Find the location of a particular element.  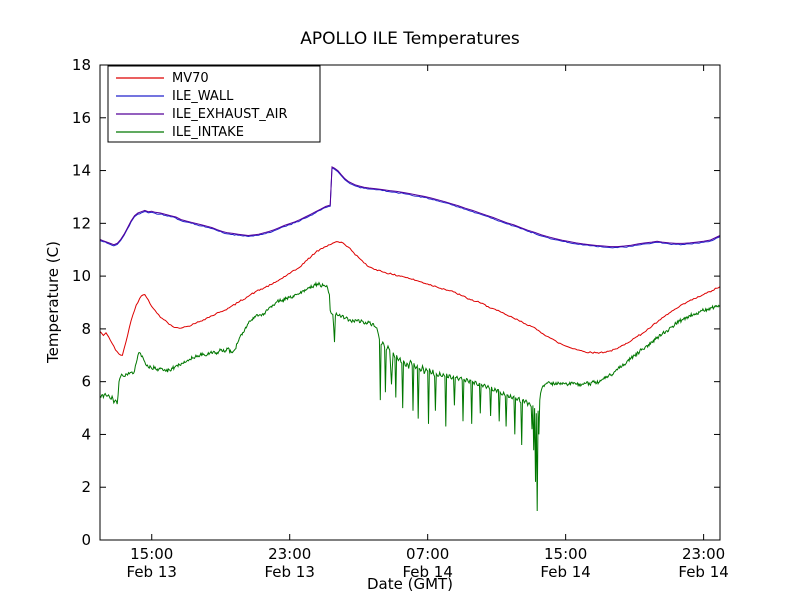

y-tick-label: 10 is located at coordinates (81, 276).